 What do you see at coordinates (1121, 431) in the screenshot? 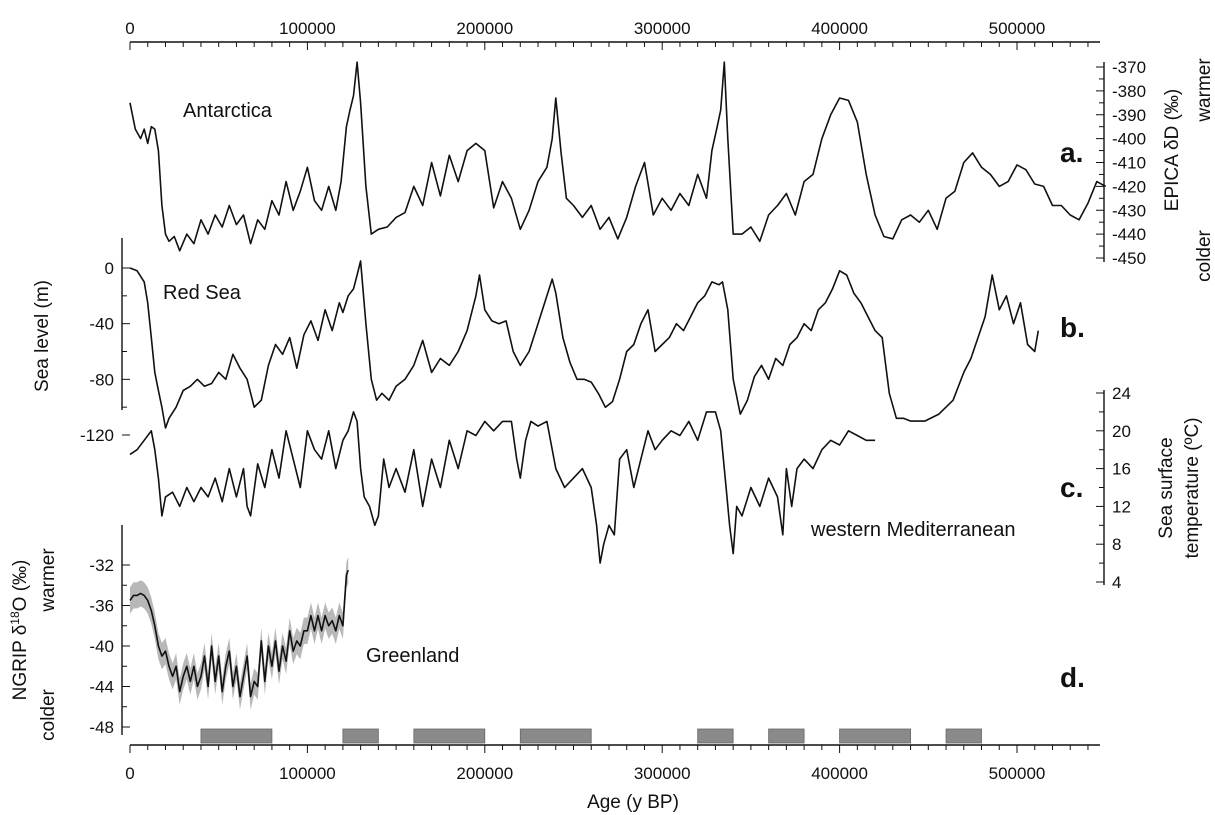
I see `y-axis-tick-label: 20` at bounding box center [1121, 431].